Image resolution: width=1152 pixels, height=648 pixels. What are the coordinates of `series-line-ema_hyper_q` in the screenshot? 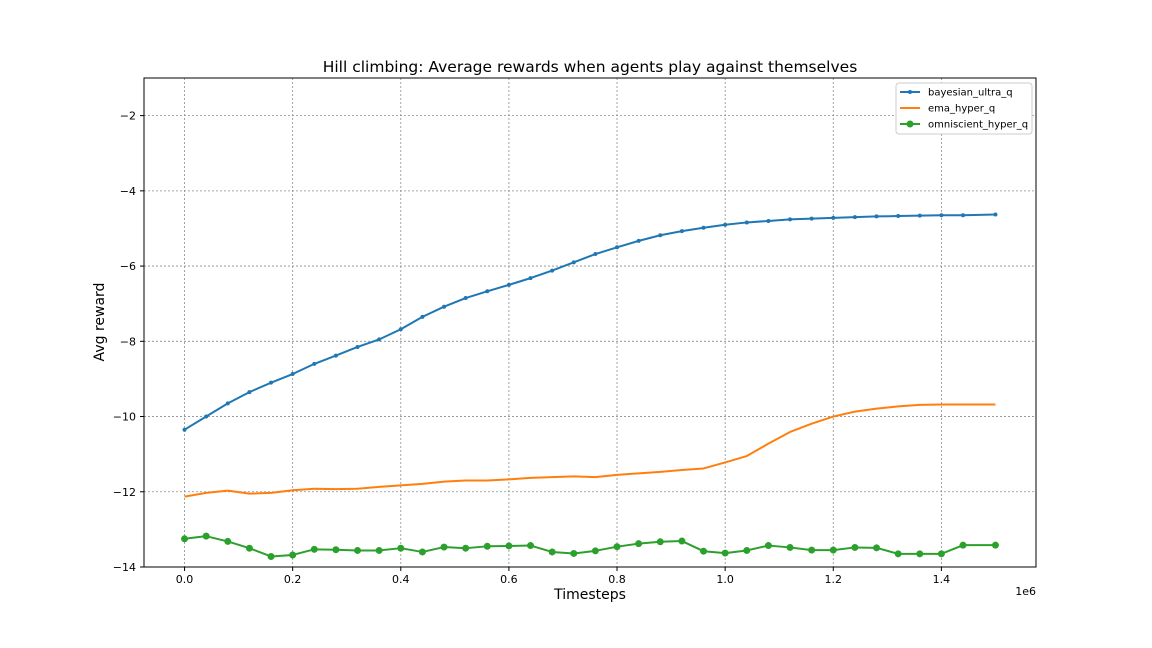 It's located at (590, 450).